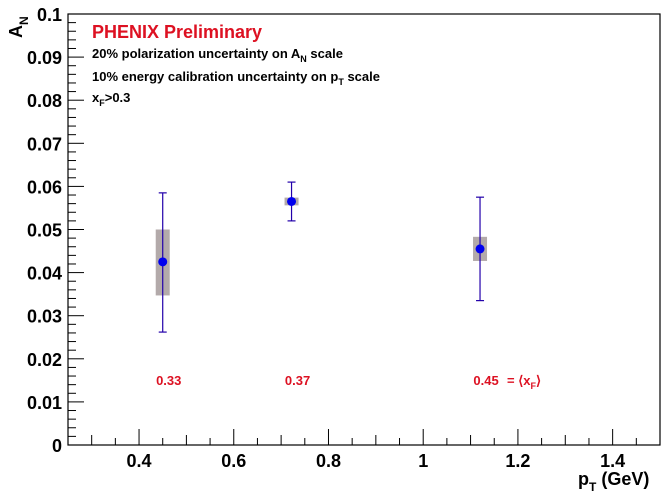 The height and width of the screenshot is (500, 668). I want to click on y-tick-label: 0.02, so click(44, 360).